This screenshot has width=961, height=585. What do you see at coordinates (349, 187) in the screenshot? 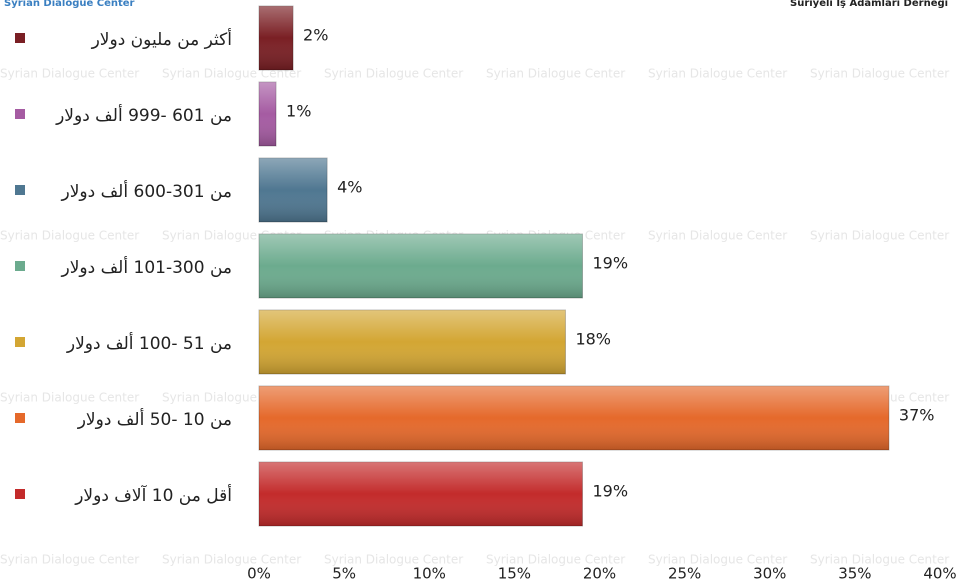
I see `value-label: 4%` at bounding box center [349, 187].